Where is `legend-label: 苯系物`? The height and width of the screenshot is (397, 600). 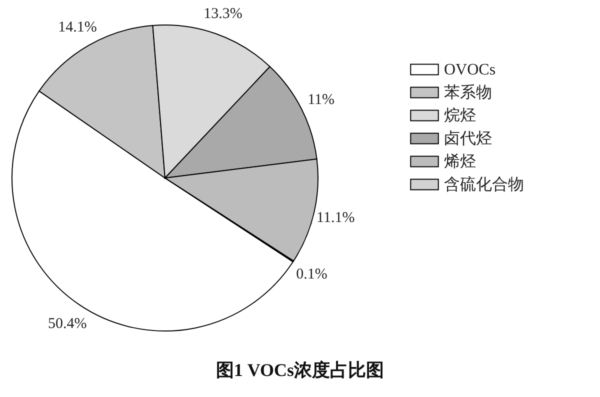
legend-label: 苯系物 is located at coordinates (468, 93).